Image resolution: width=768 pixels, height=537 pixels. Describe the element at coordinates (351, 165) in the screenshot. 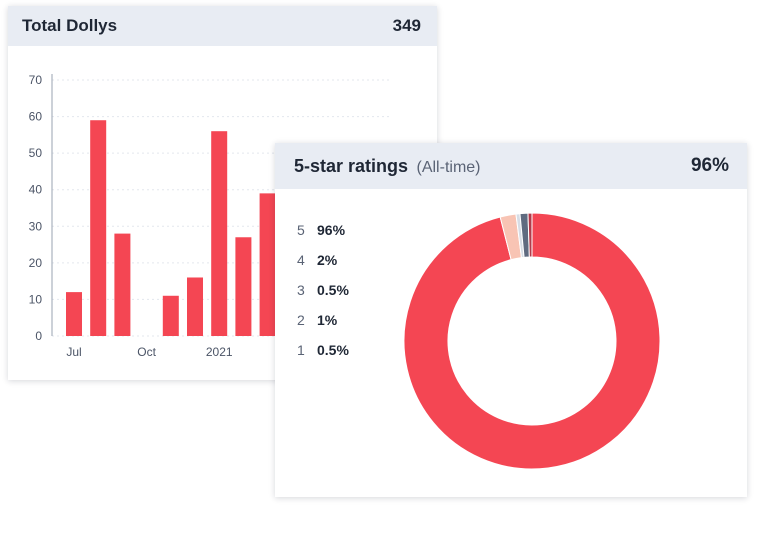

I see `ratings-title: 5-star ratings` at that location.